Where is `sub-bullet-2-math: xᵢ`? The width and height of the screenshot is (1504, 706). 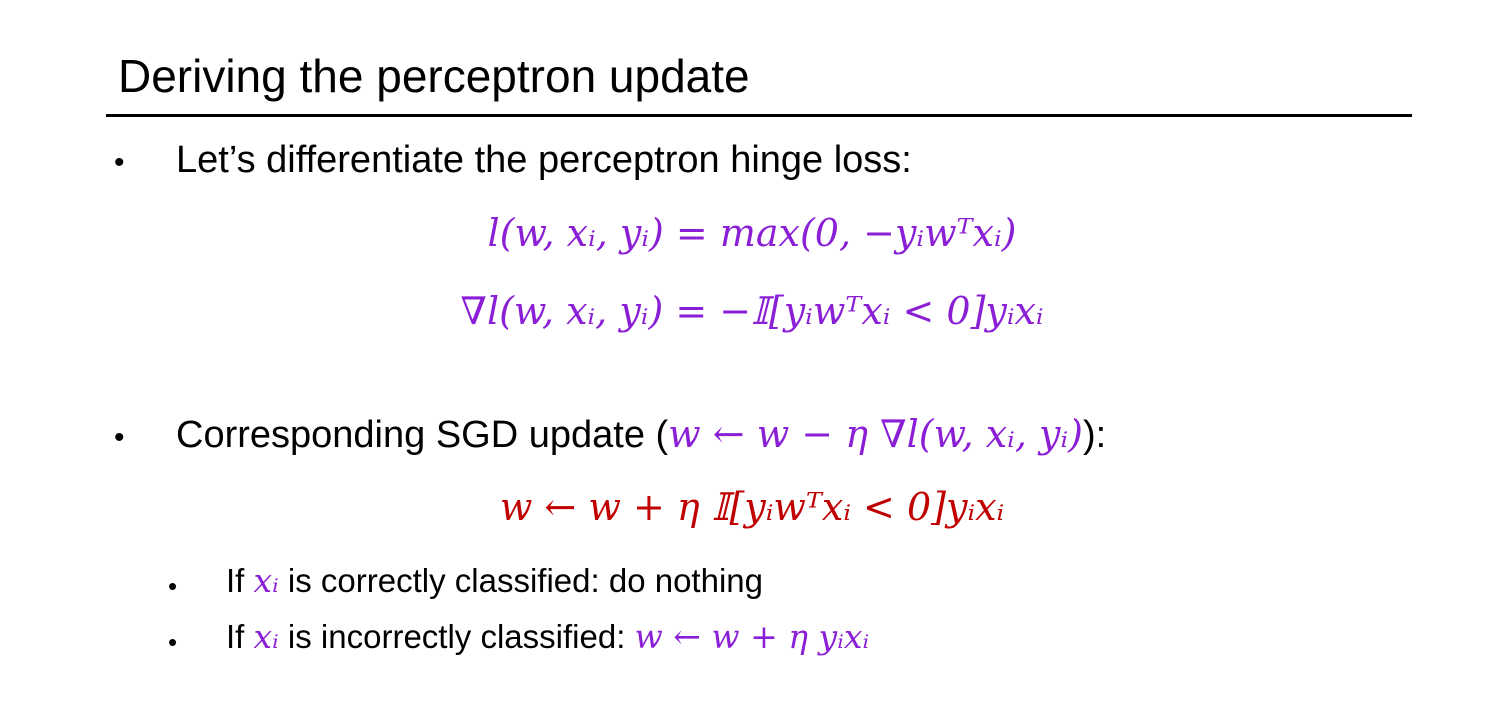
sub-bullet-2-math: xᵢ is located at coordinates (266, 636).